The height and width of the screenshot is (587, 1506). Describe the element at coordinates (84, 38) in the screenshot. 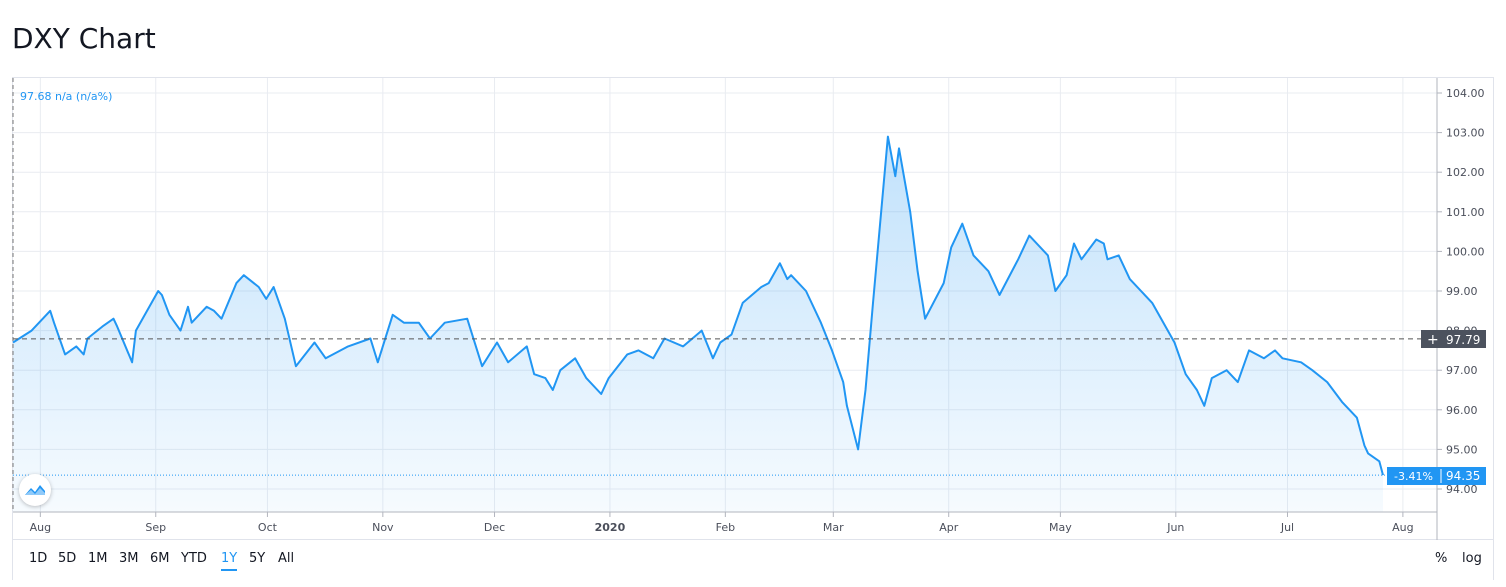

I see `page-title: DXY Chart` at that location.